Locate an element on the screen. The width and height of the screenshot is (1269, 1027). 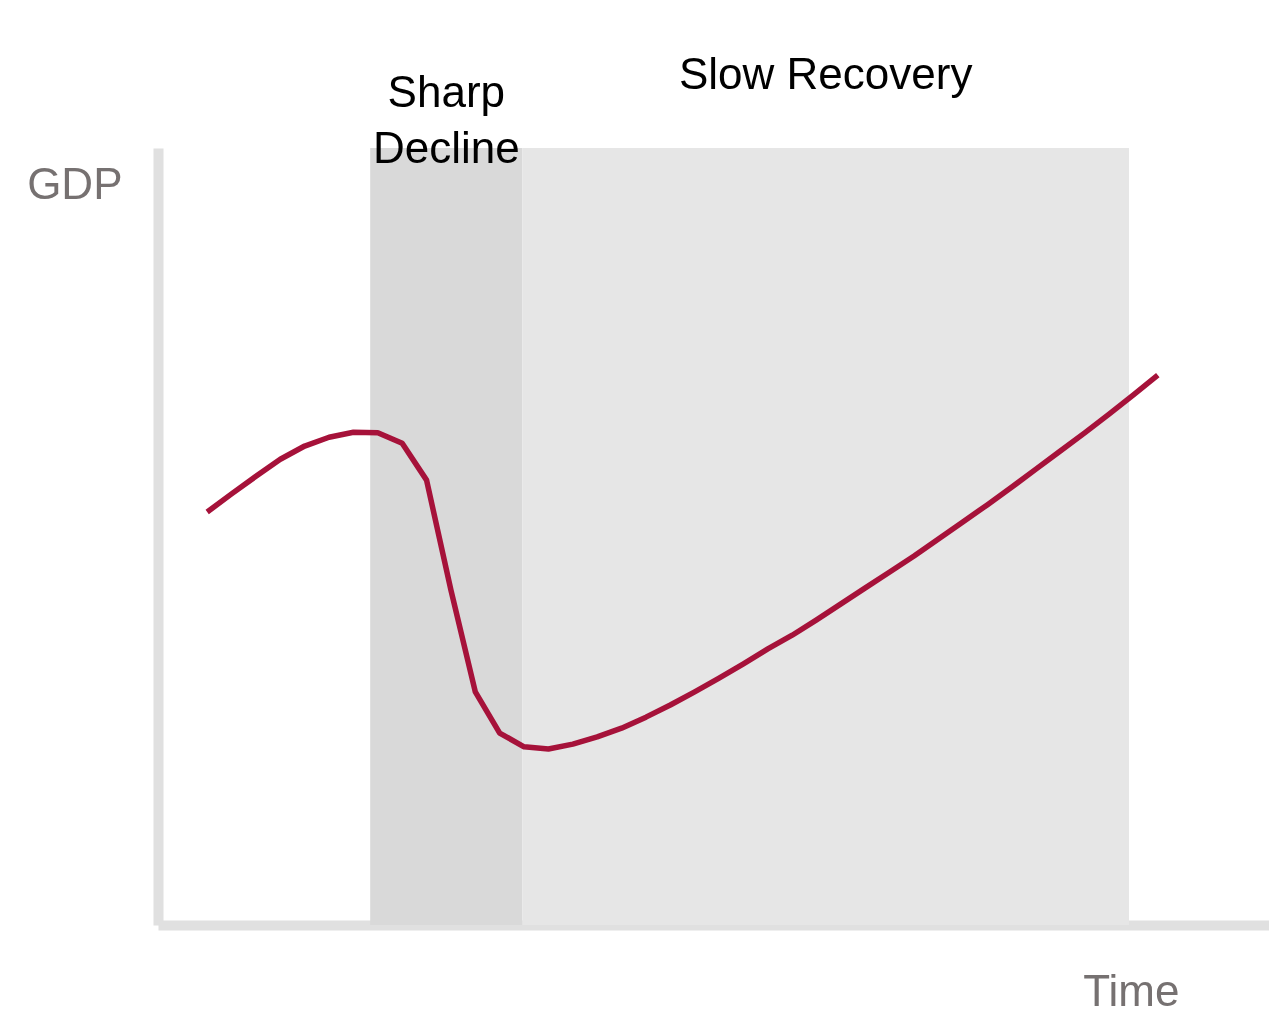
x-axis-title: Time is located at coordinates (1131, 990).